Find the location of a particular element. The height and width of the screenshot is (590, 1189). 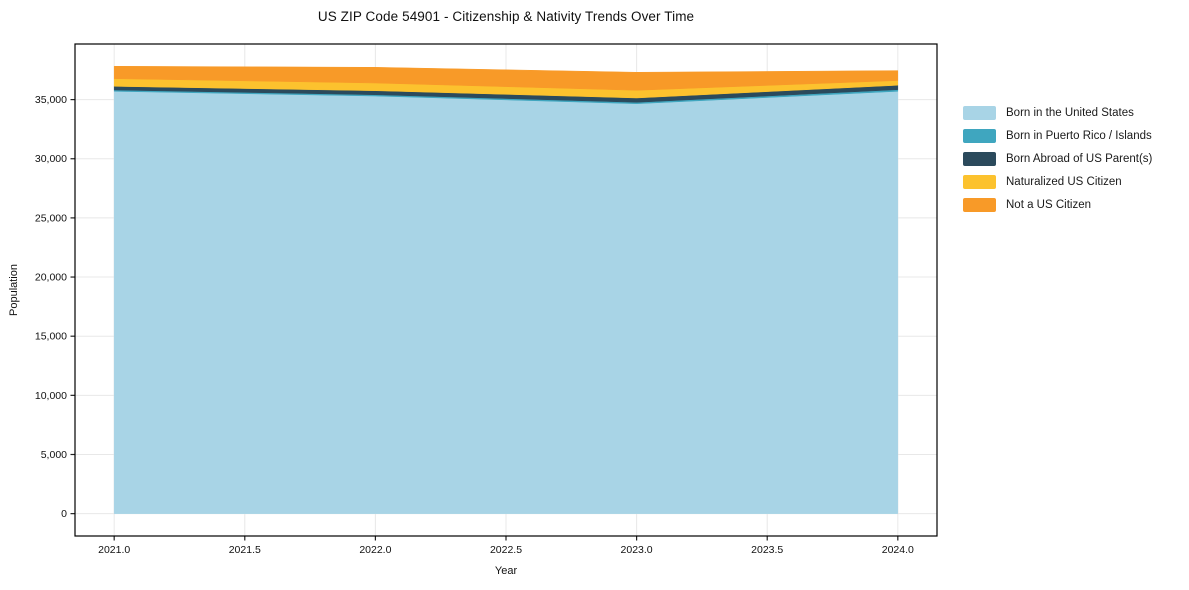

legend-item-born-in-the-united-states: Born in the United States is located at coordinates (1057, 113).